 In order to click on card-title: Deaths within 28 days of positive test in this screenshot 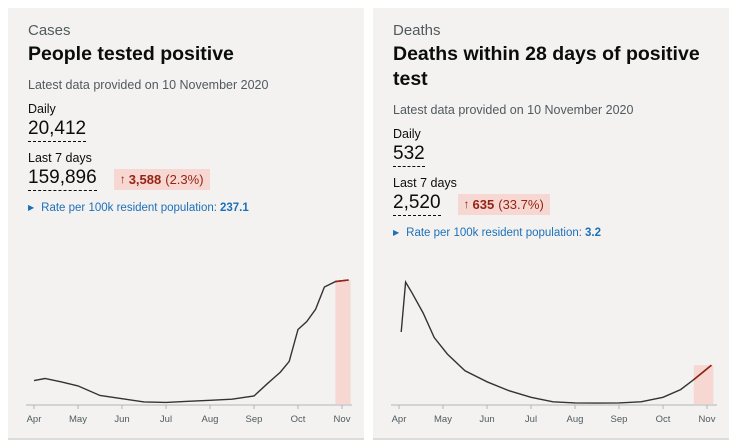, I will do `click(546, 66)`.